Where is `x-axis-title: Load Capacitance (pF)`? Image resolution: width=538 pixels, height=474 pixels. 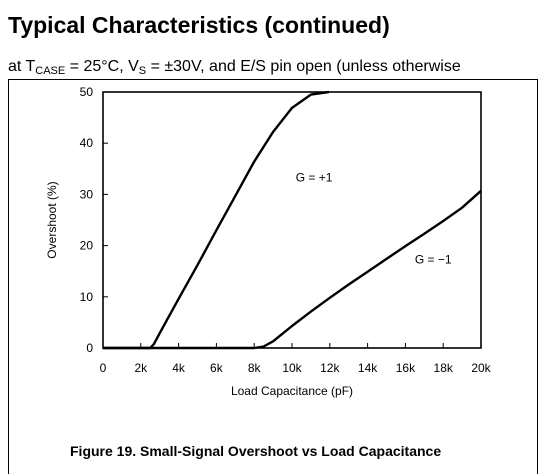 x-axis-title: Load Capacitance (pF) is located at coordinates (292, 391).